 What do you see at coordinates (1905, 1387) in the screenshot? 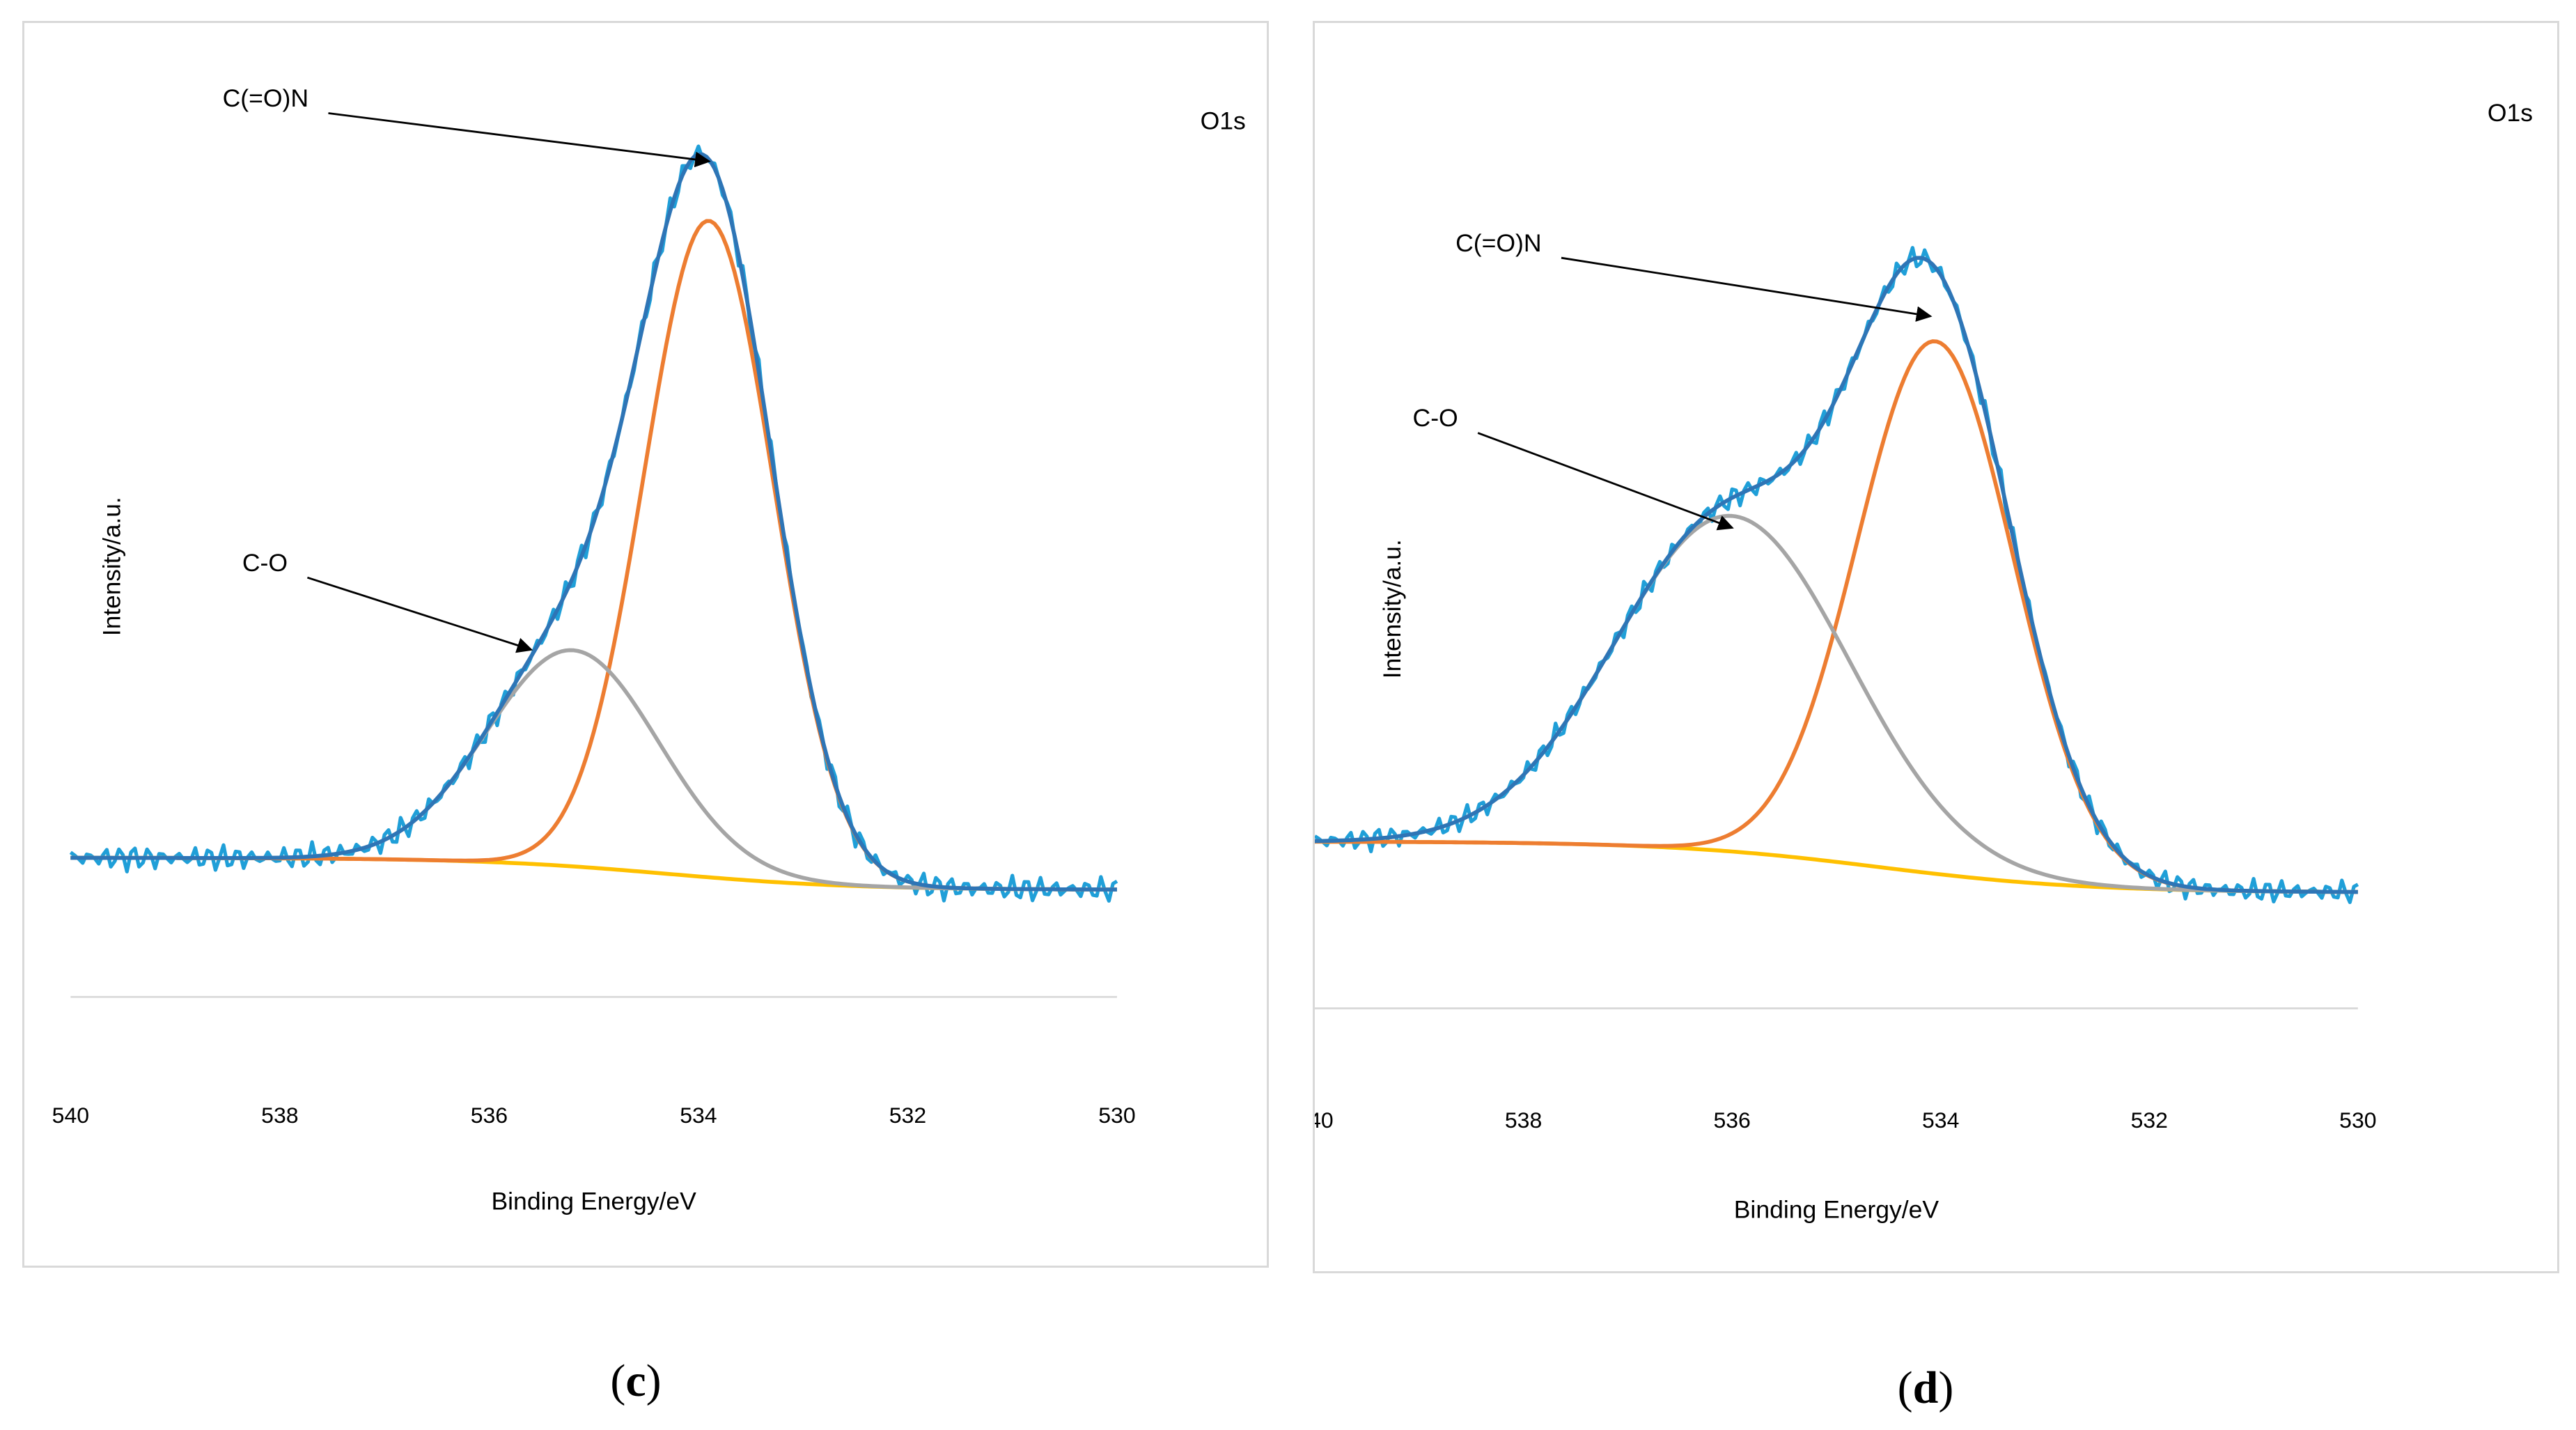
I see `caption-d-open: (` at bounding box center [1905, 1387].